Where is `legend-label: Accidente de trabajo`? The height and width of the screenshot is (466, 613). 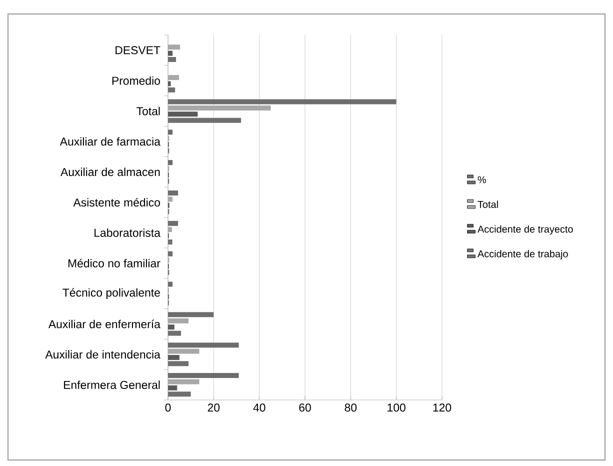 legend-label: Accidente de trabajo is located at coordinates (522, 255).